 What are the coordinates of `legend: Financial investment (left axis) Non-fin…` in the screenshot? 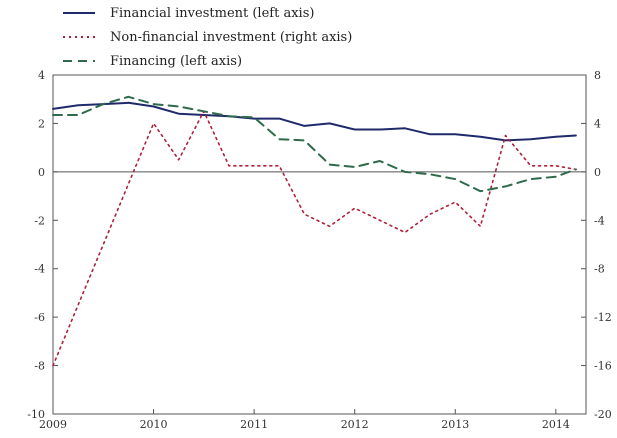 It's located at (207, 37).